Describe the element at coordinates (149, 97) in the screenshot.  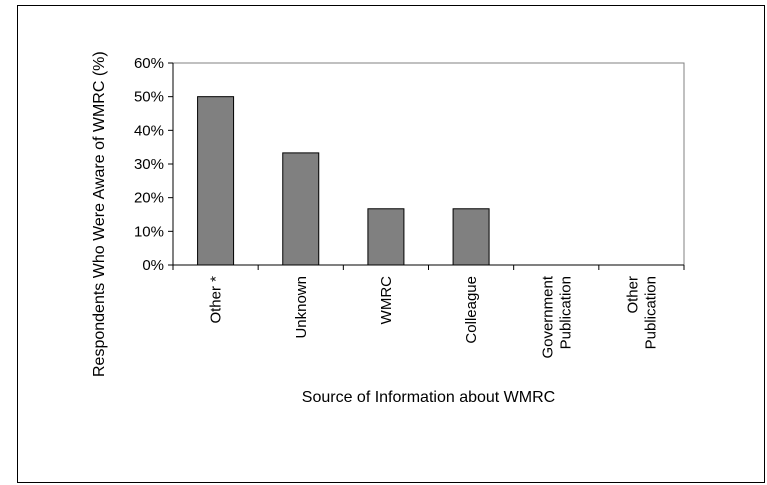
I see `y-tick-label: 50%` at that location.